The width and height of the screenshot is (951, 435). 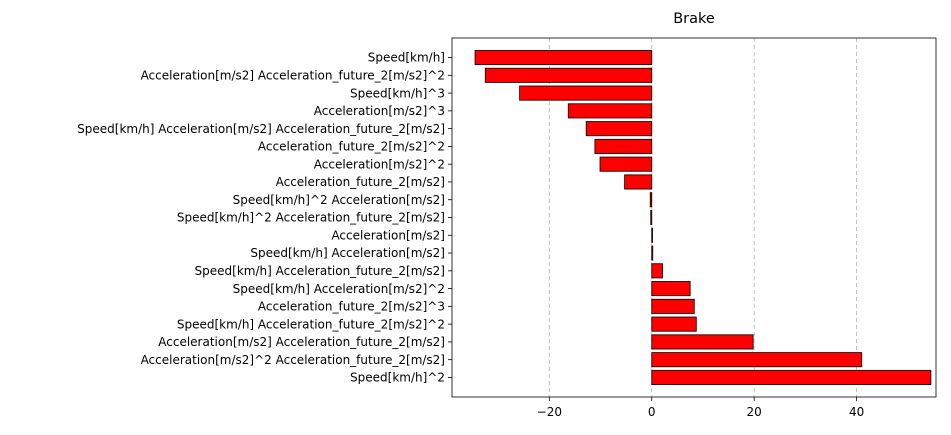 I want to click on y-tick-label: Speed[km/h] Acceleration[m/s2], so click(x=347, y=253).